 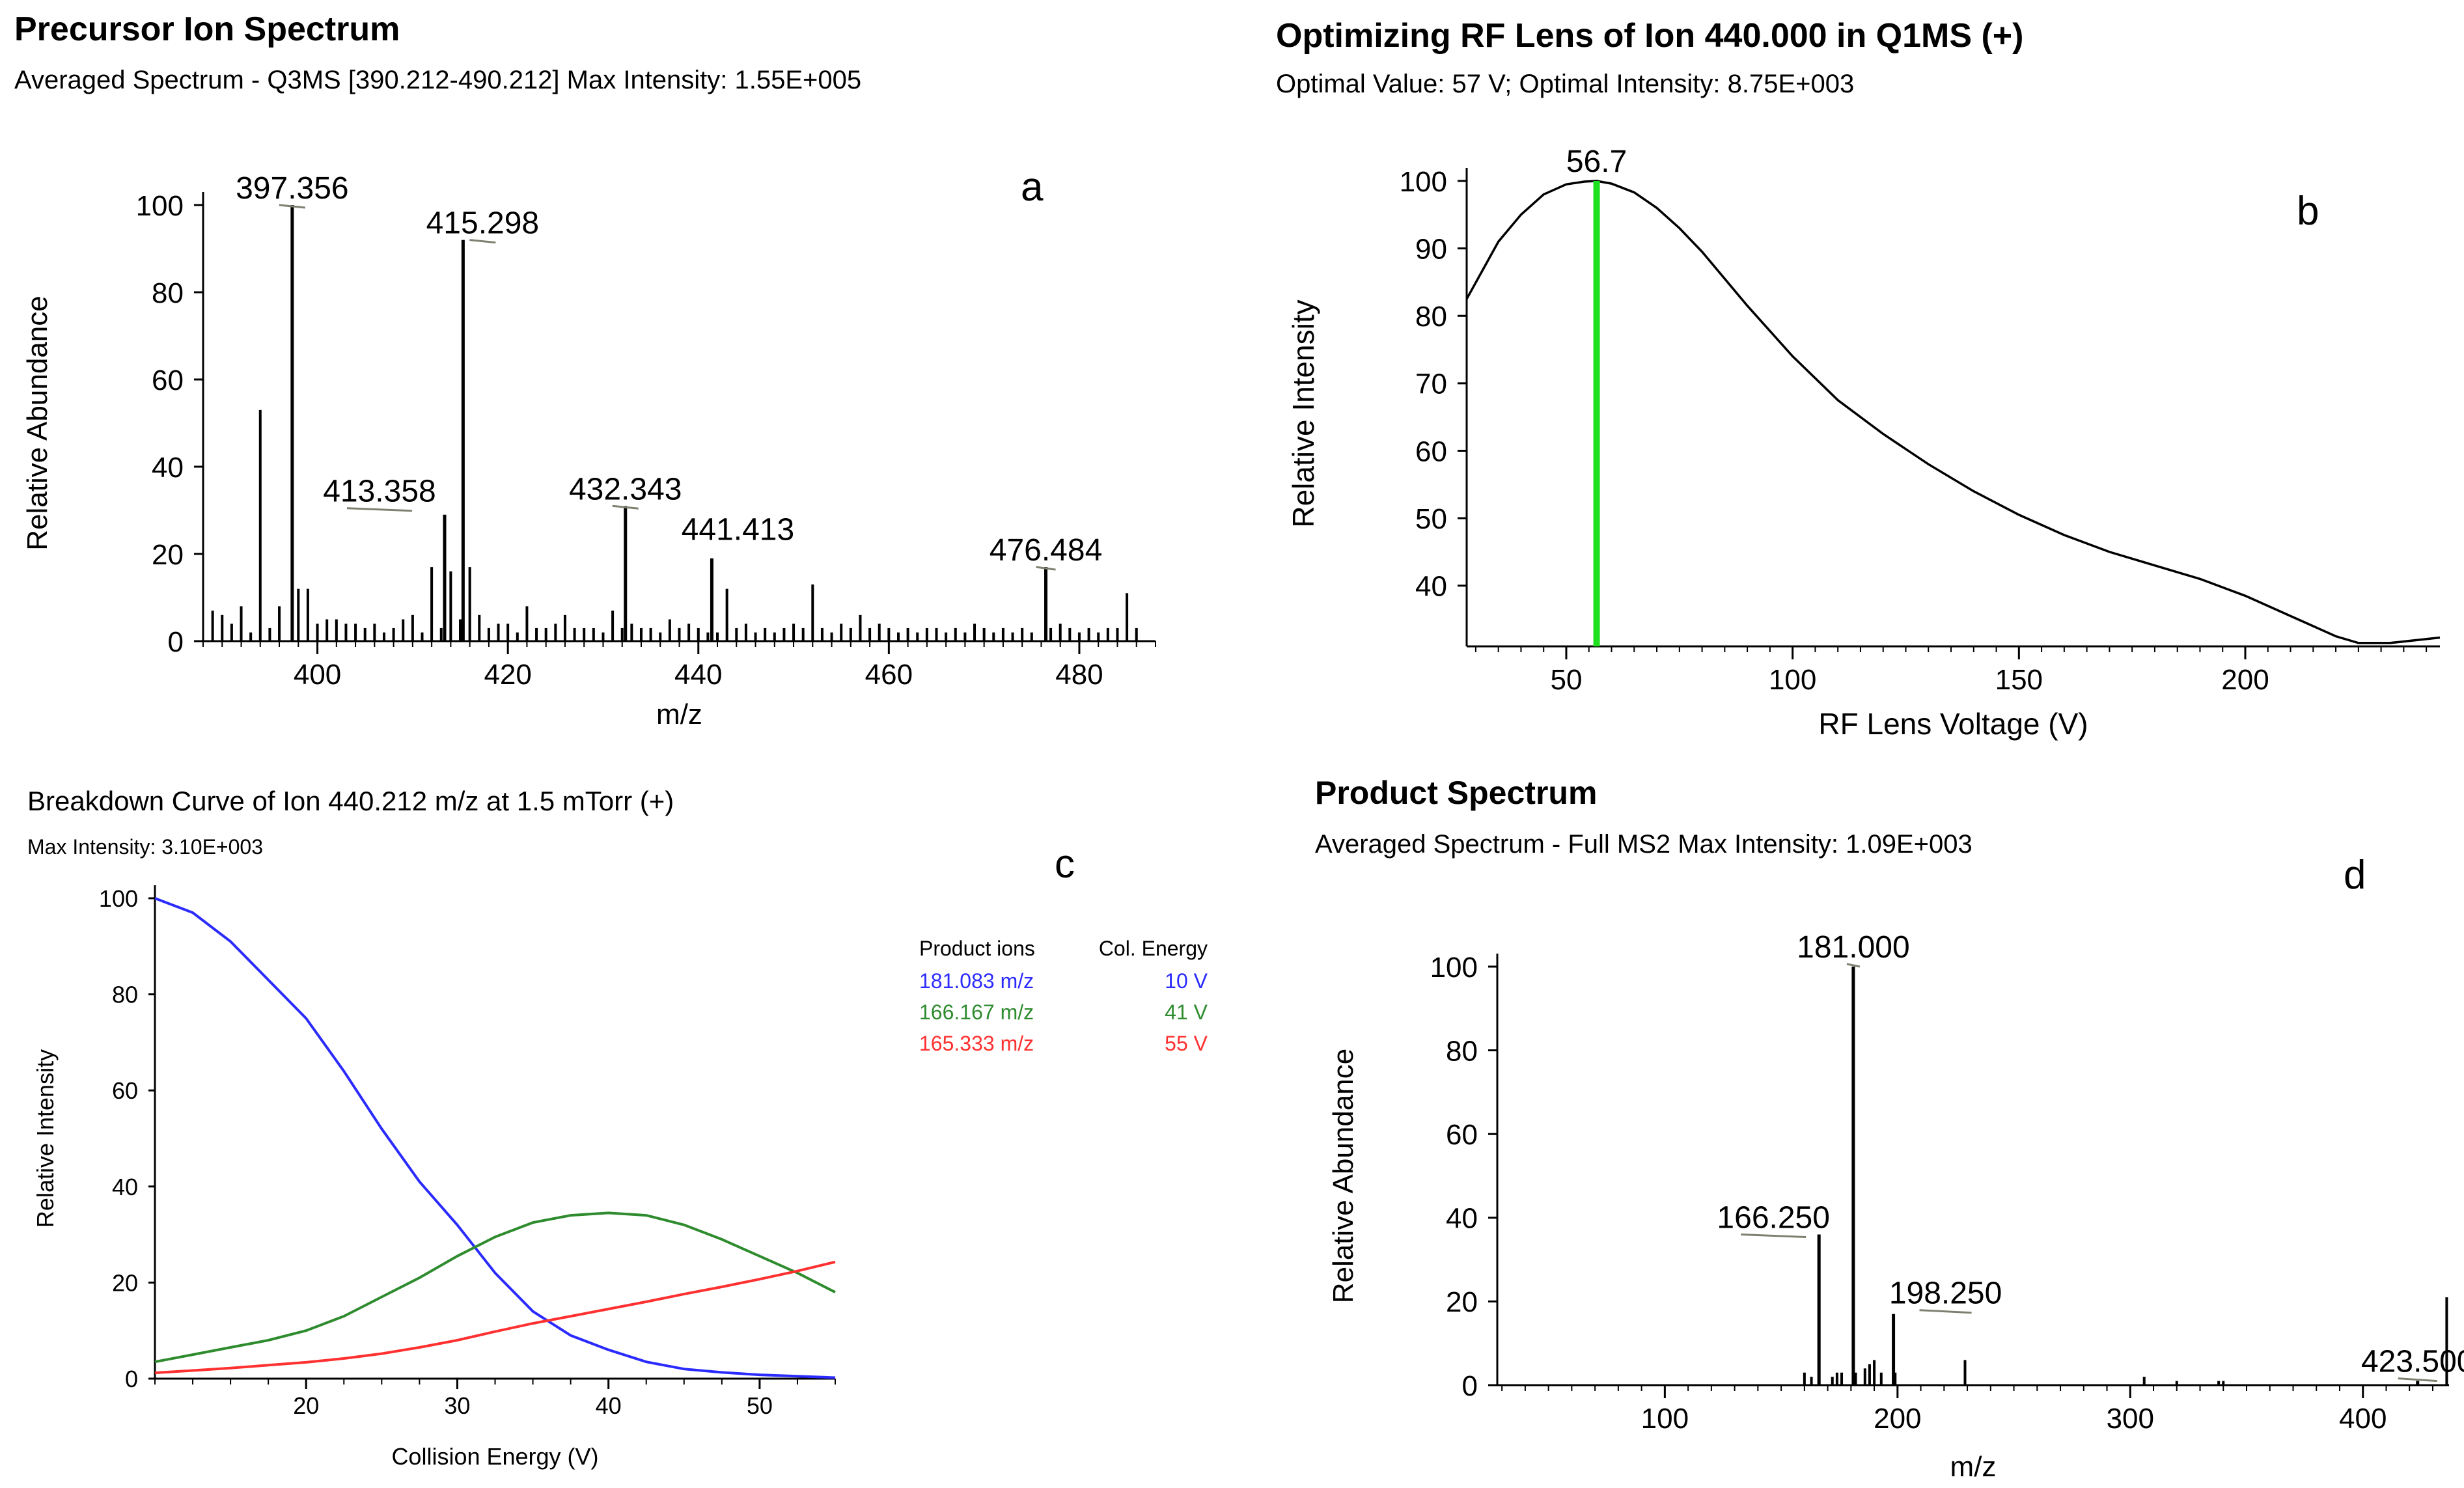 I want to click on chart-d-y-tick-label: 80, so click(x=1462, y=1051).